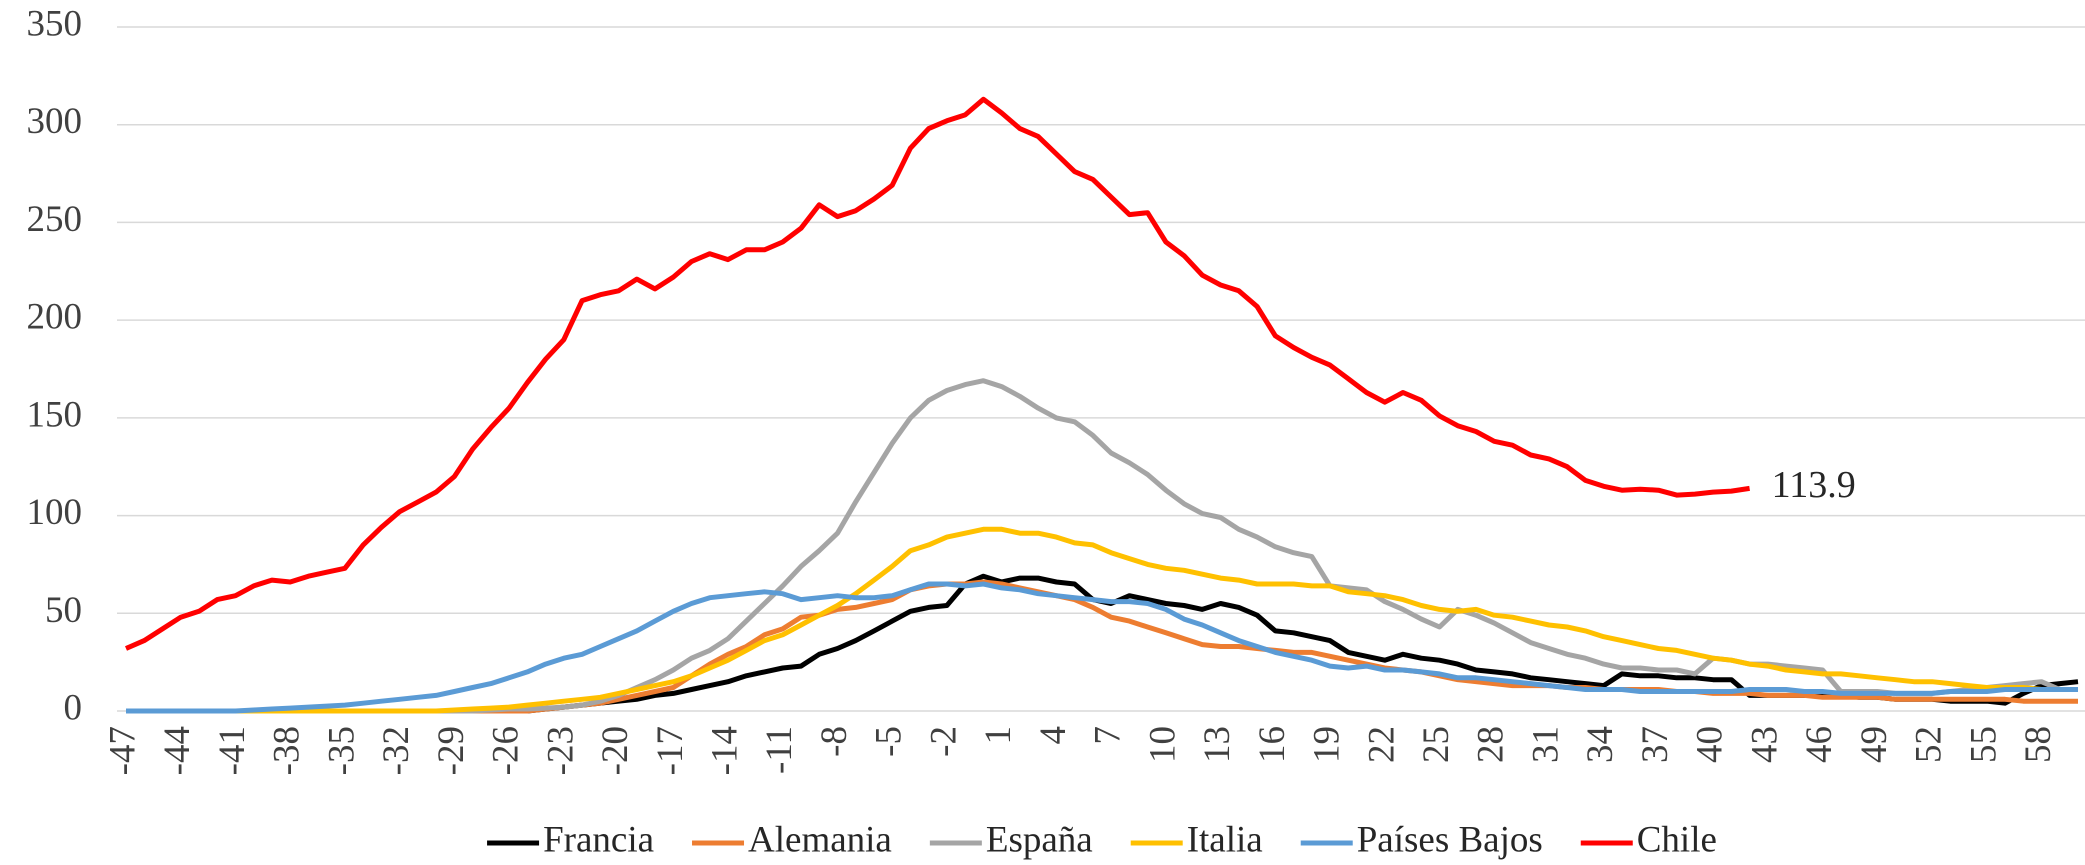 The width and height of the screenshot is (2085, 865). I want to click on legend-label: Países Bajos, so click(1450, 839).